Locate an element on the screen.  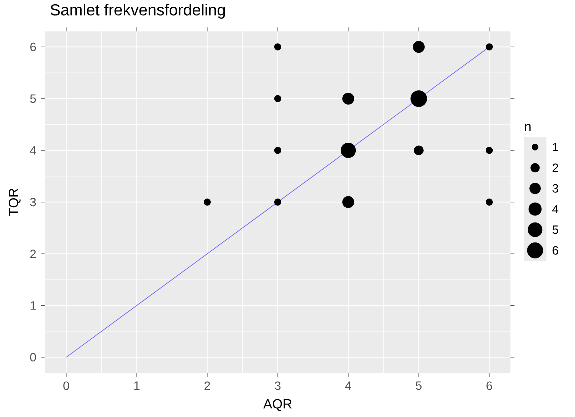
legend-label: 6 is located at coordinates (555, 250).